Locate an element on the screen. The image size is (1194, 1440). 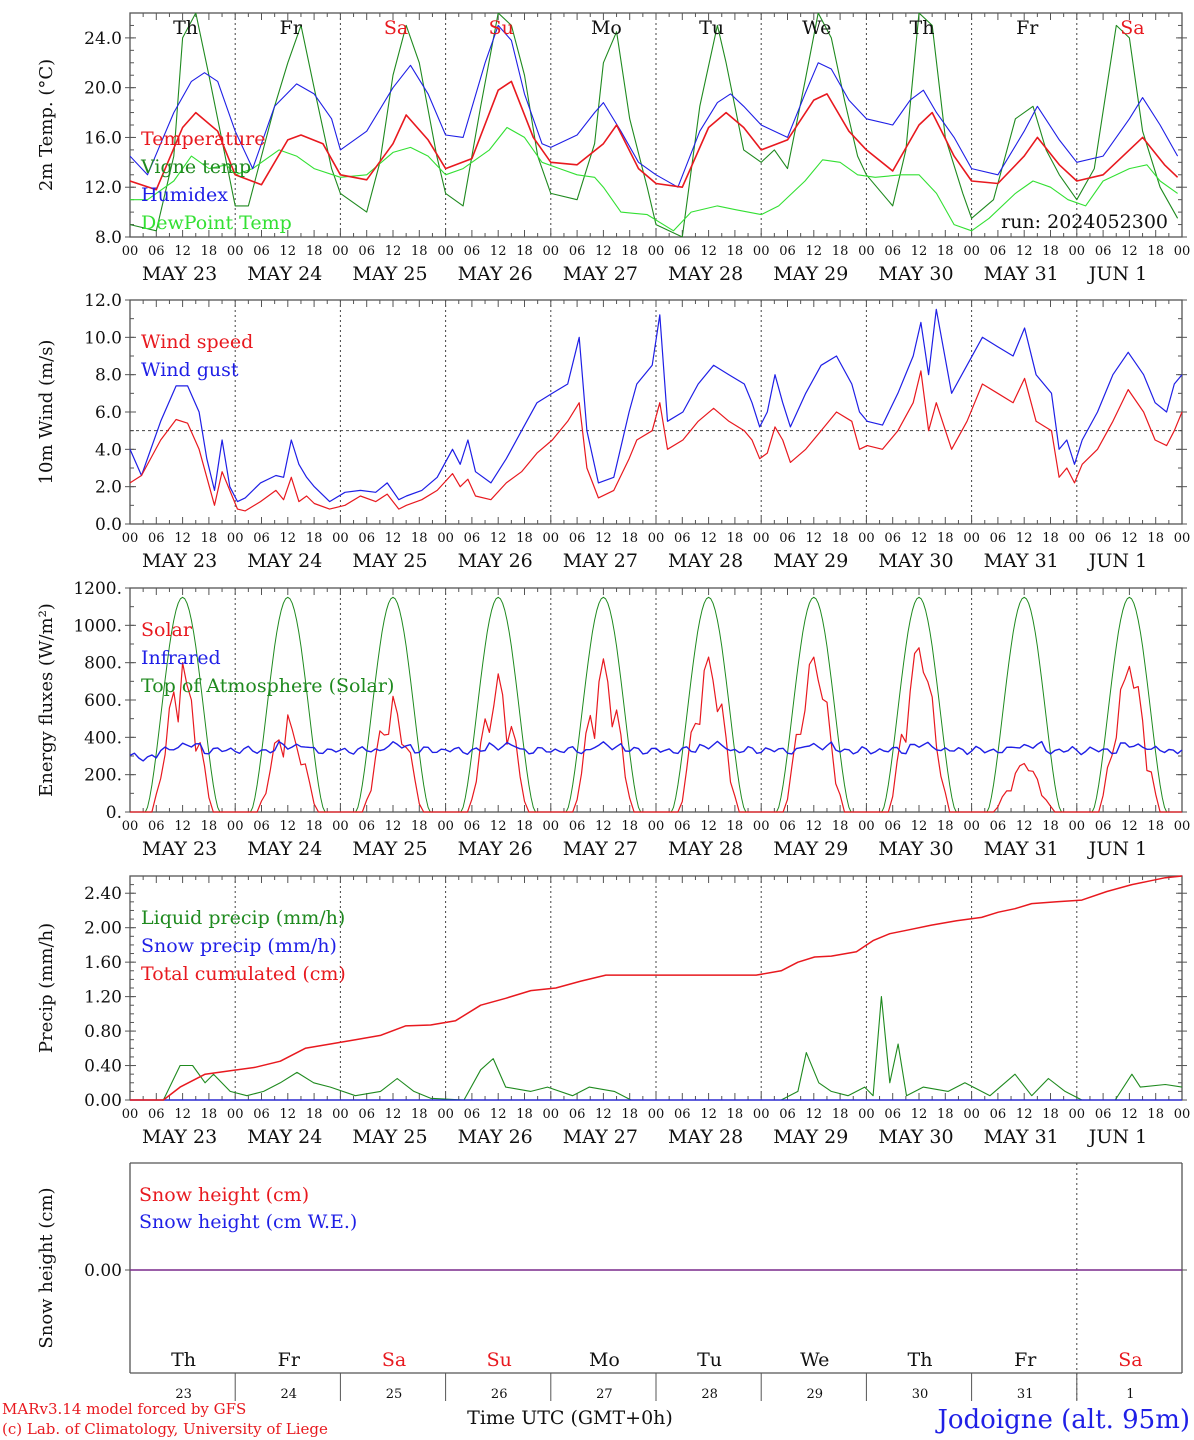
day-number: 29 is located at coordinates (815, 1394).